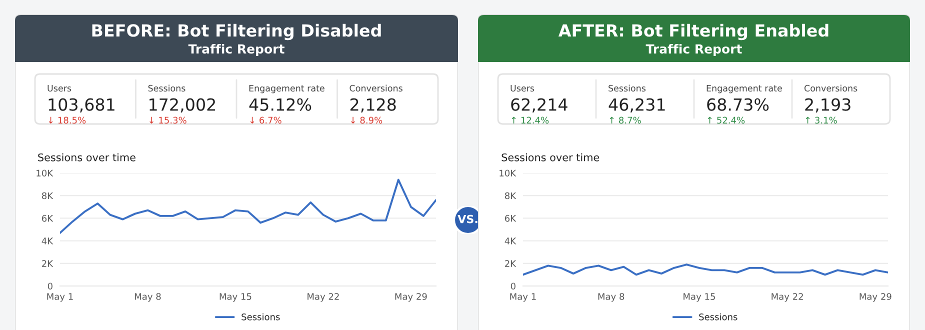 This screenshot has height=330, width=925. What do you see at coordinates (625, 120) in the screenshot?
I see `text: ↑ 8.7%` at bounding box center [625, 120].